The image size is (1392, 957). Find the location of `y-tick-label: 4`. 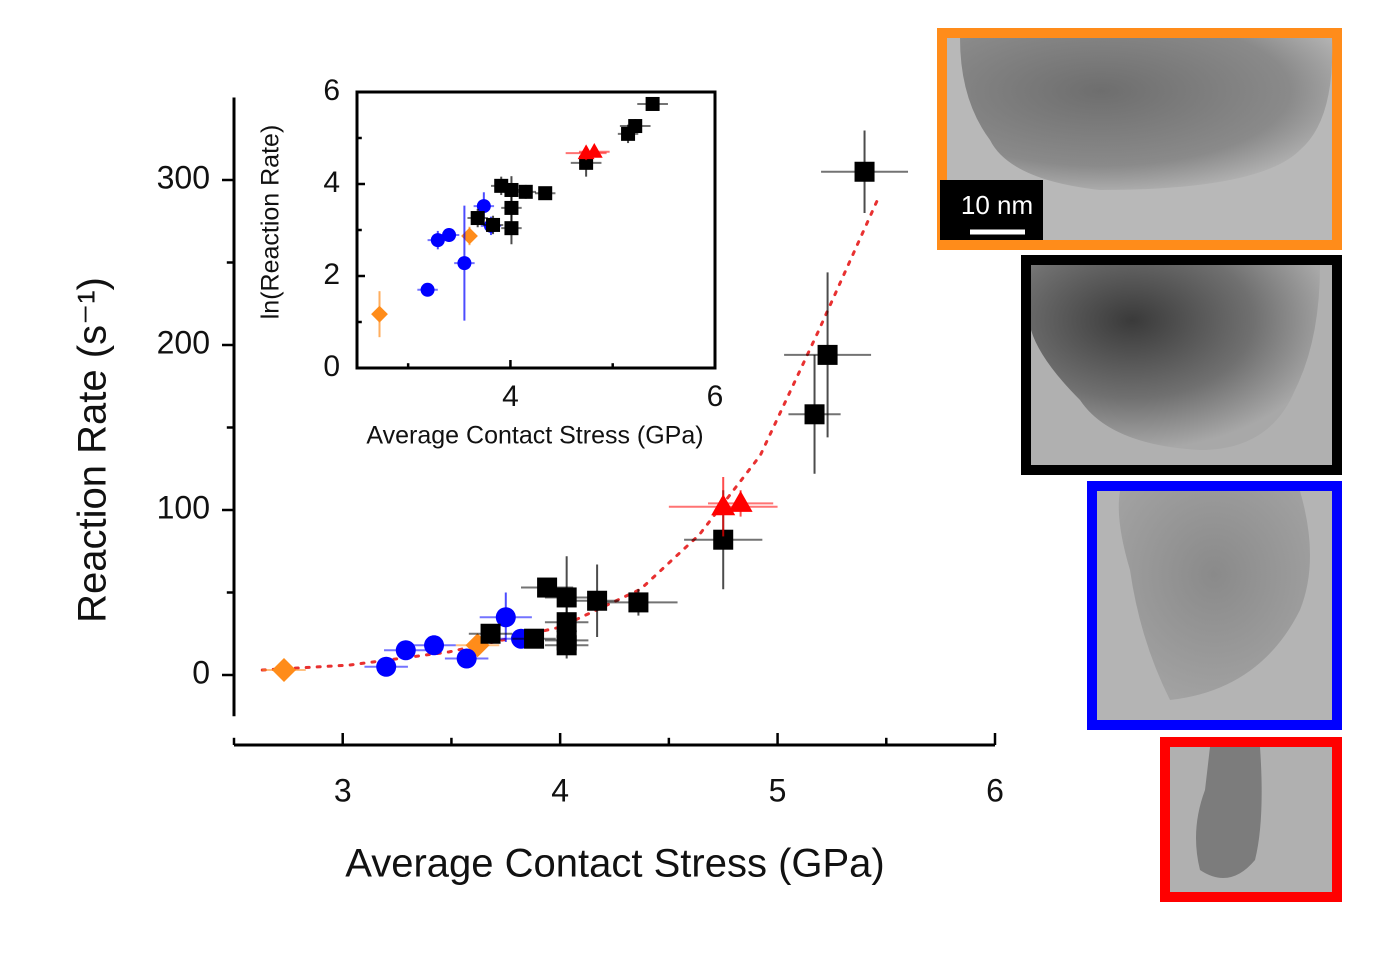

y-tick-label: 4 is located at coordinates (331, 182).